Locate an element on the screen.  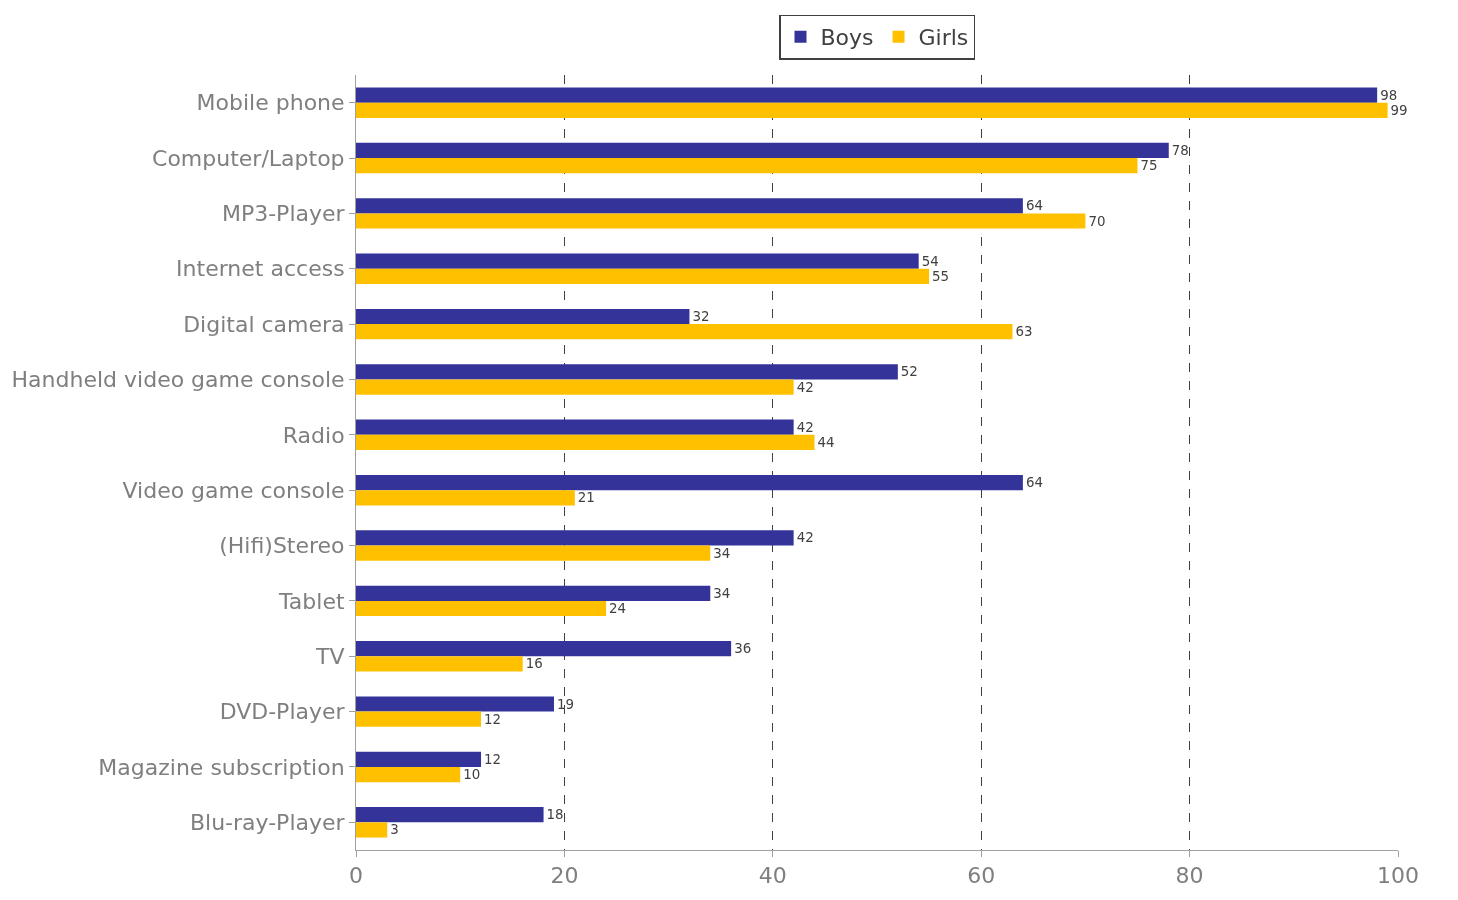
data-label: 70 is located at coordinates (1097, 221).